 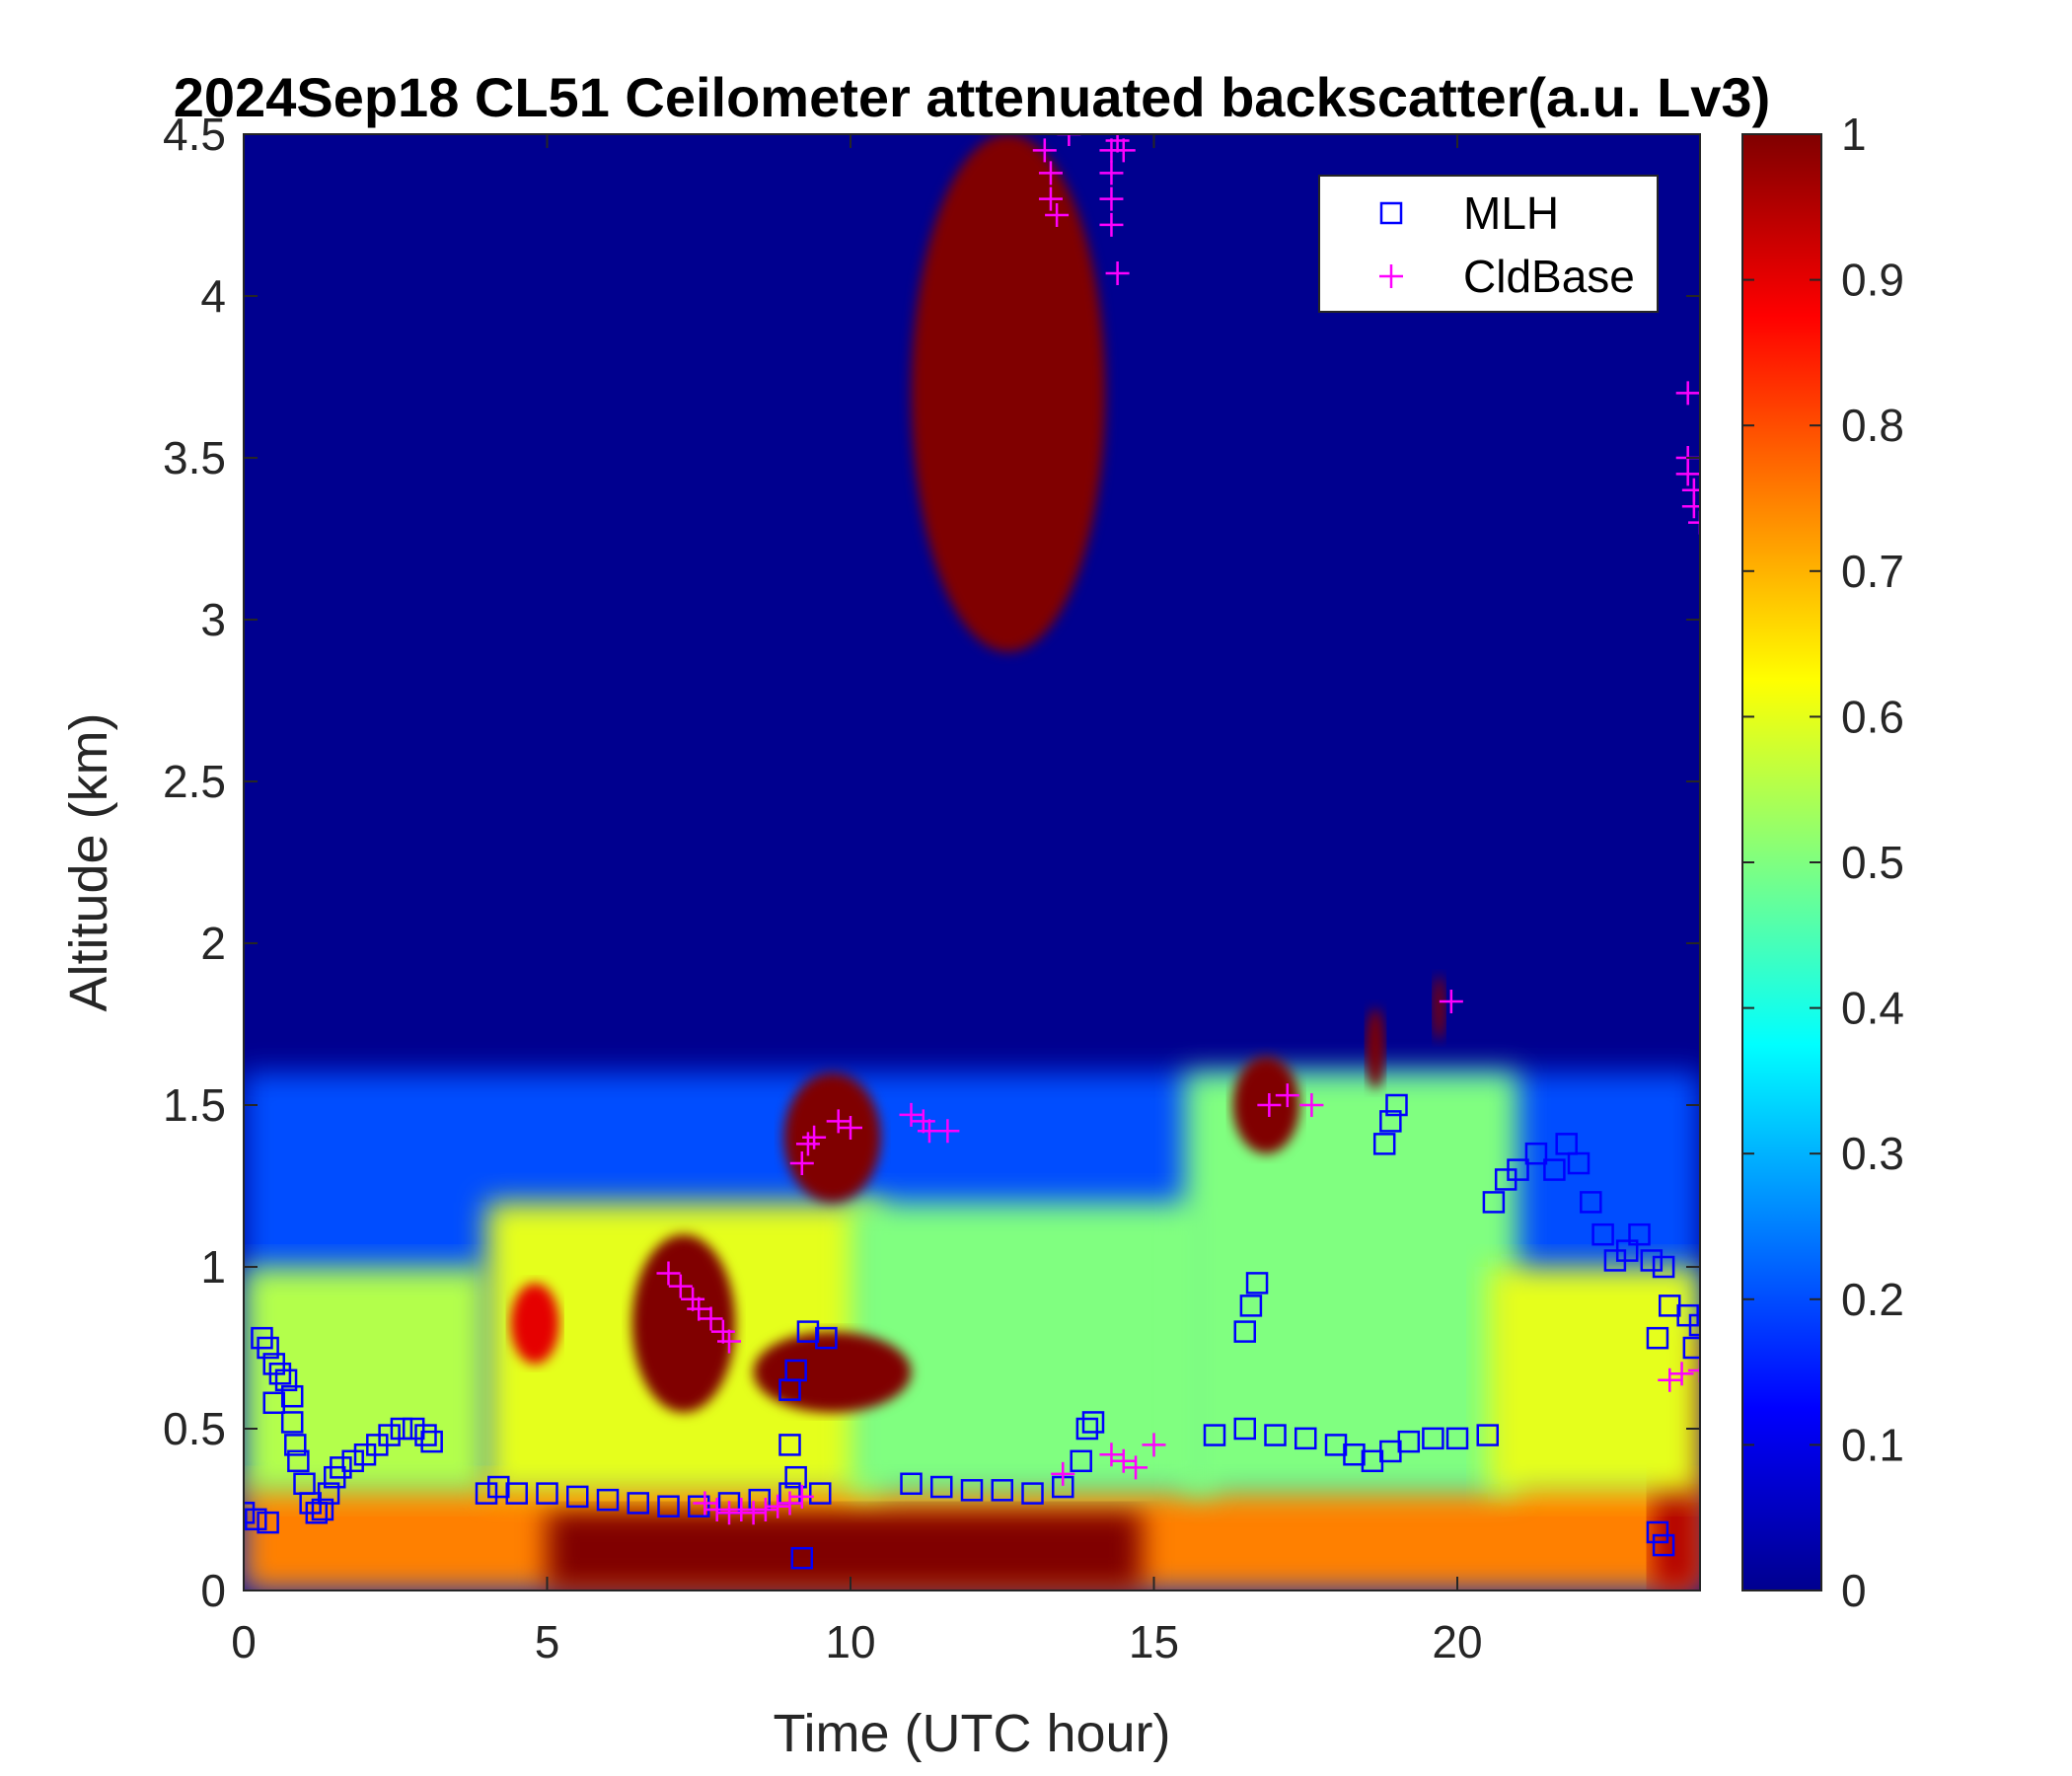 What do you see at coordinates (1873, 281) in the screenshot?
I see `colorbar-tick-label: 0.9` at bounding box center [1873, 281].